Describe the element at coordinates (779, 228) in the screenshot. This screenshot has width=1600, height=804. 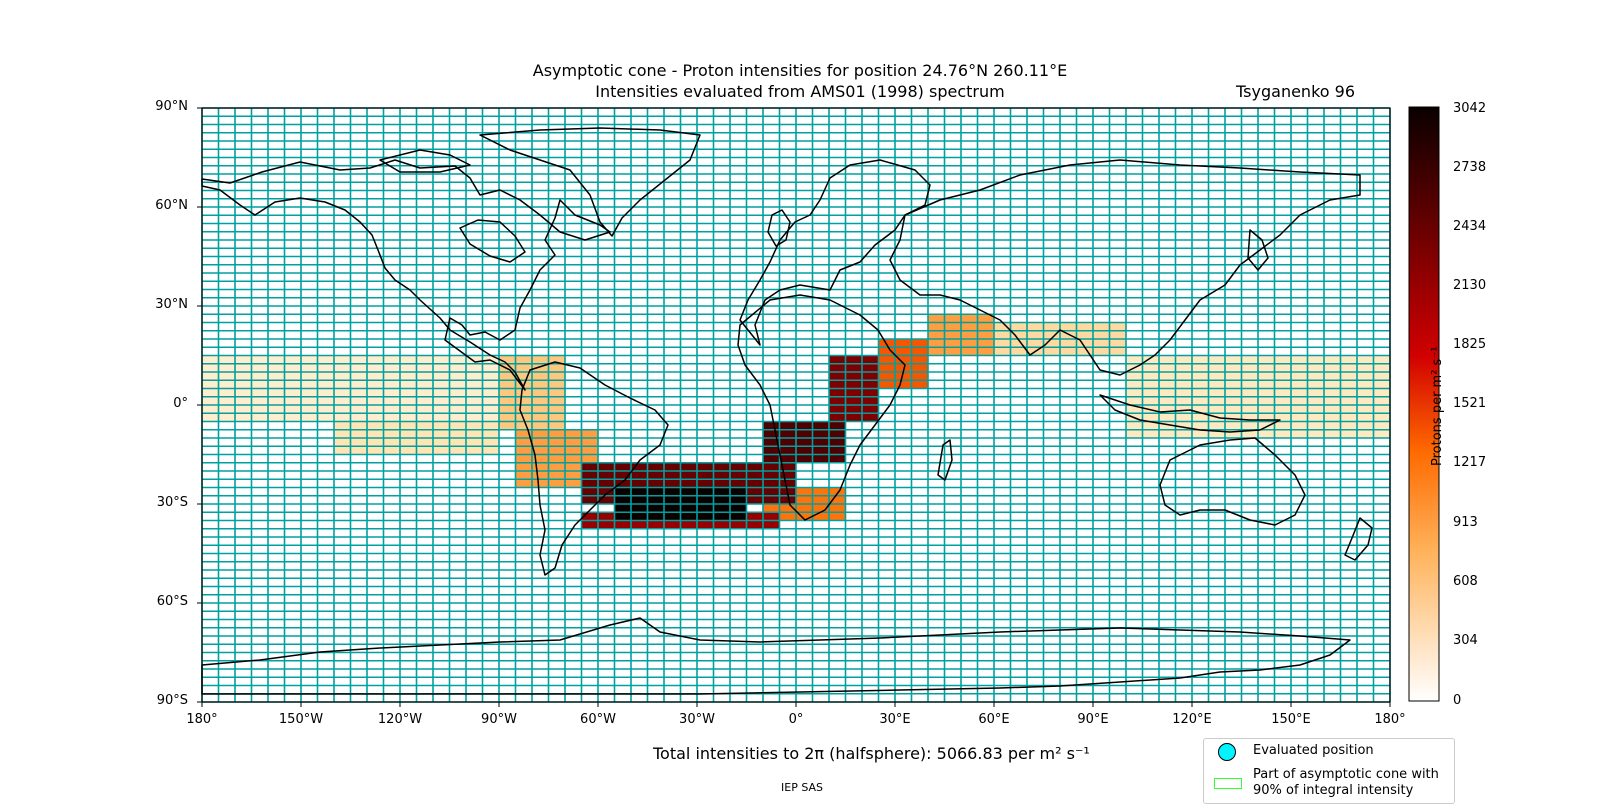
I see `coast-britain` at that location.